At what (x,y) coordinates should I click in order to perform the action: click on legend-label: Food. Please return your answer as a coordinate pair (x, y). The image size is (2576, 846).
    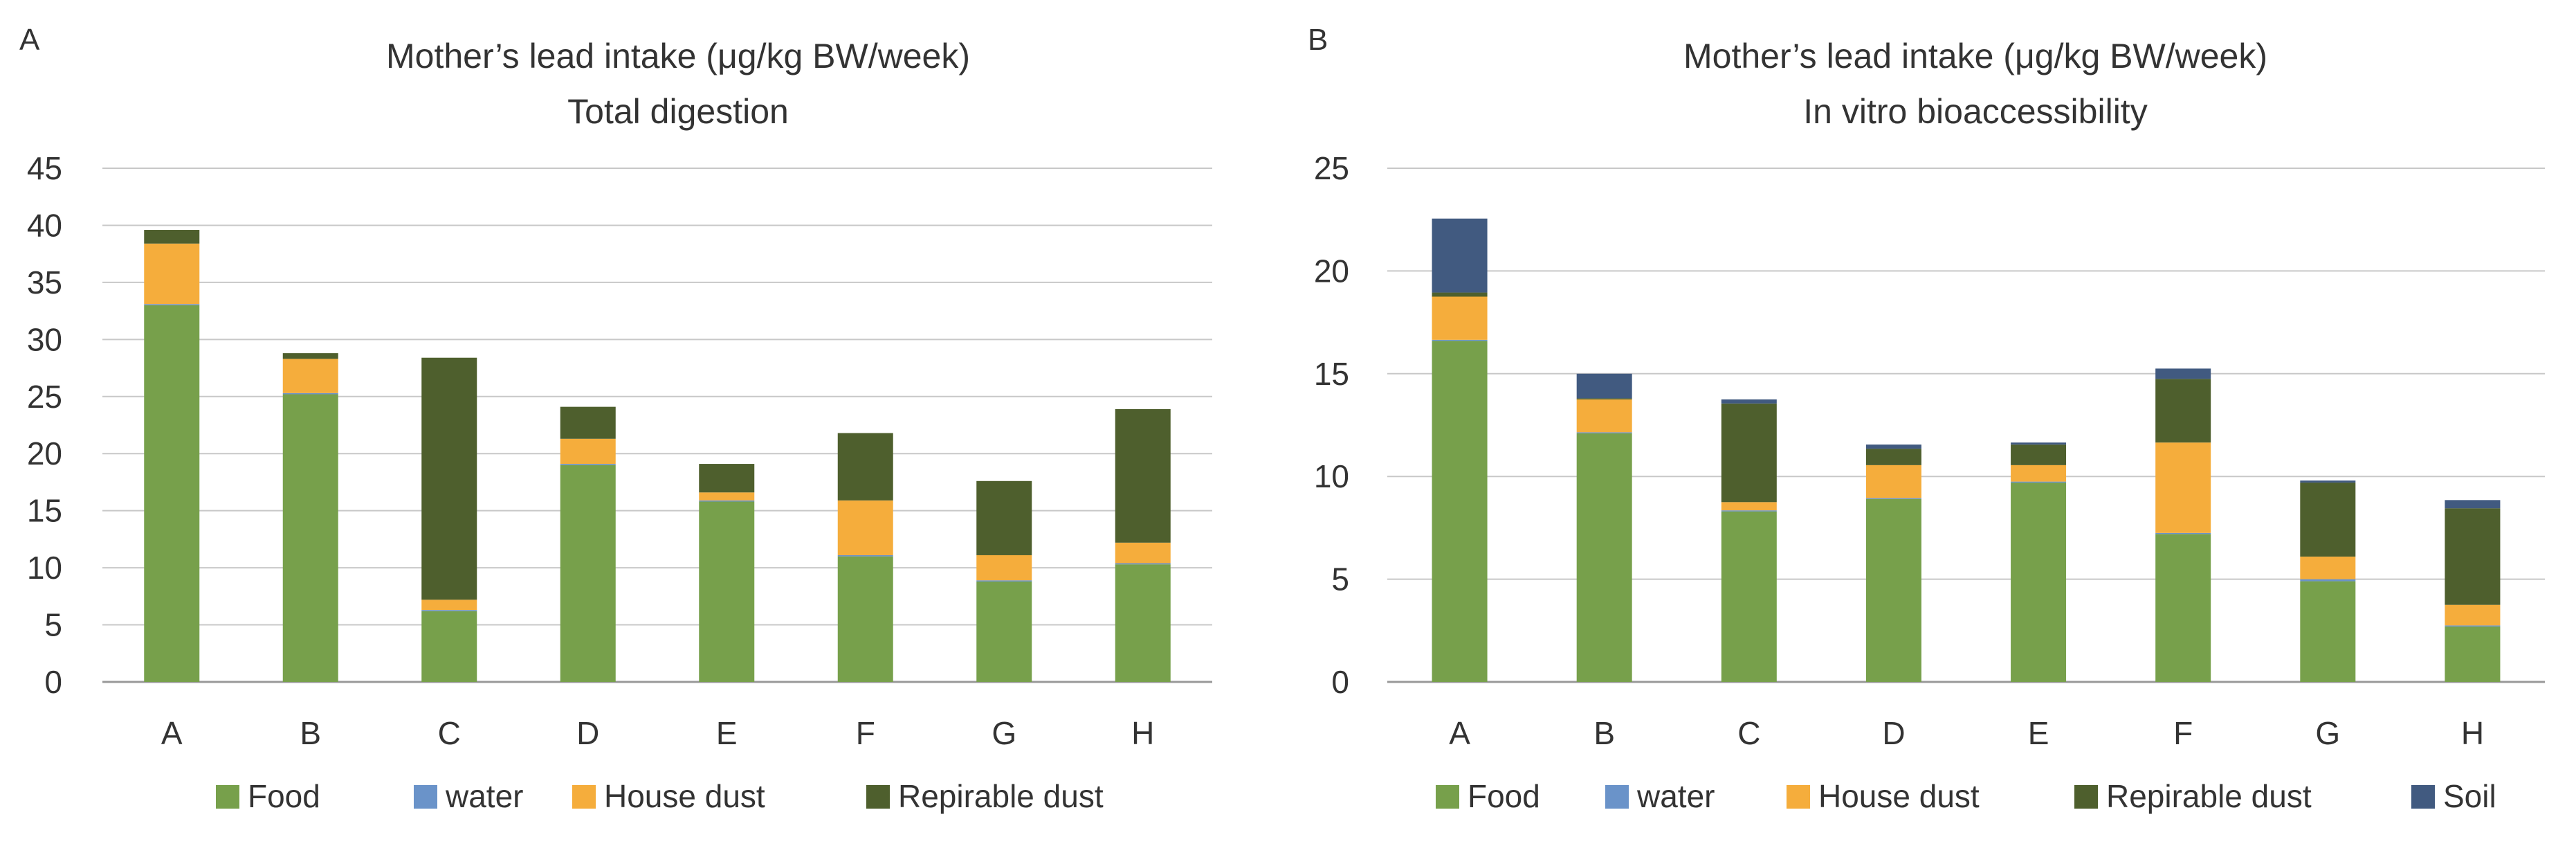
    Looking at the image, I should click on (1504, 796).